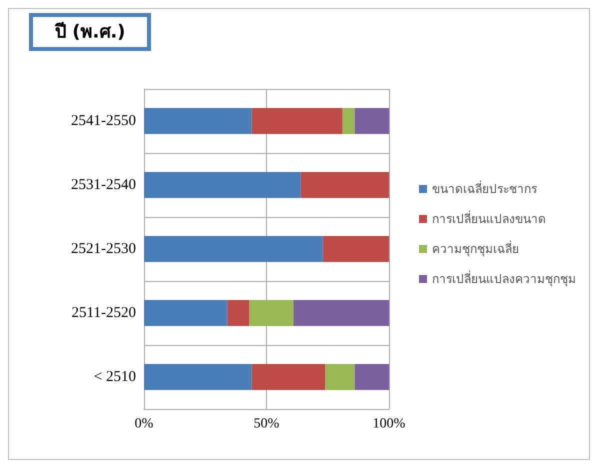 Image resolution: width=598 pixels, height=468 pixels. I want to click on legend-label: การเปลี่ยนแปลงความชุกชุม, so click(504, 278).